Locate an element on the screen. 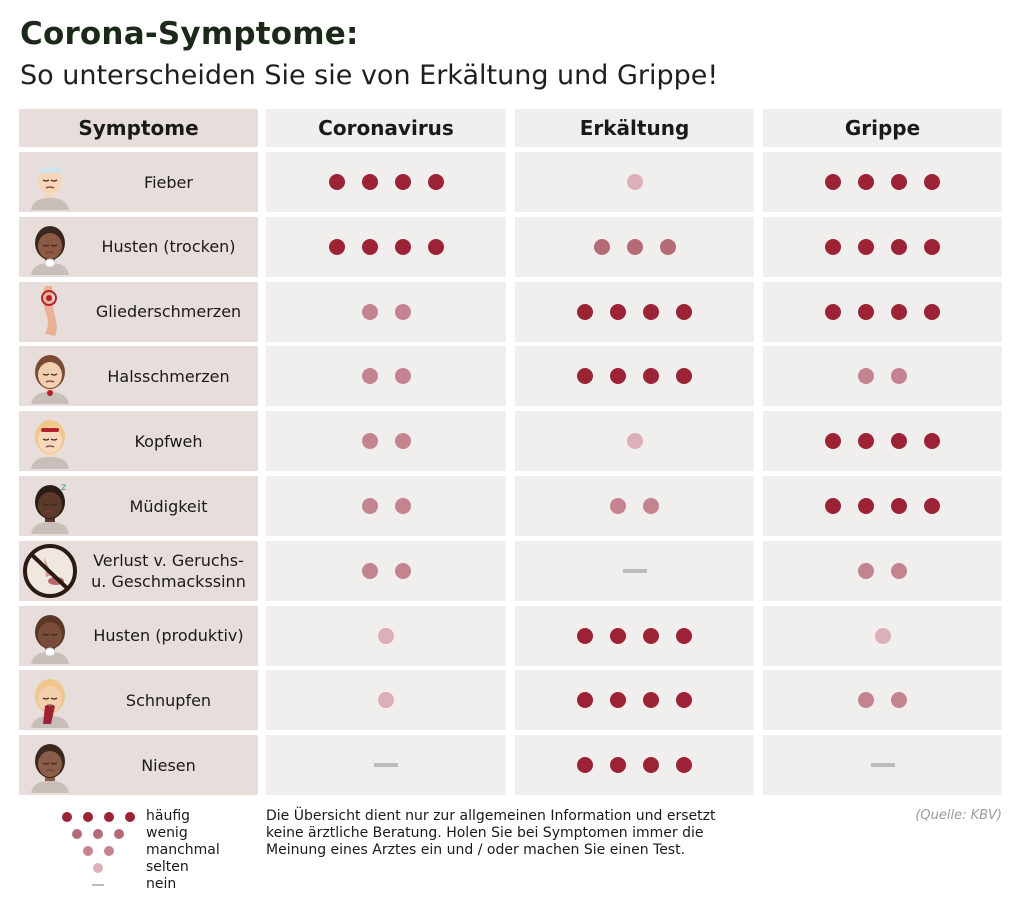 The image size is (1024, 906). source-label: (Quelle: KBV) is located at coordinates (958, 815).